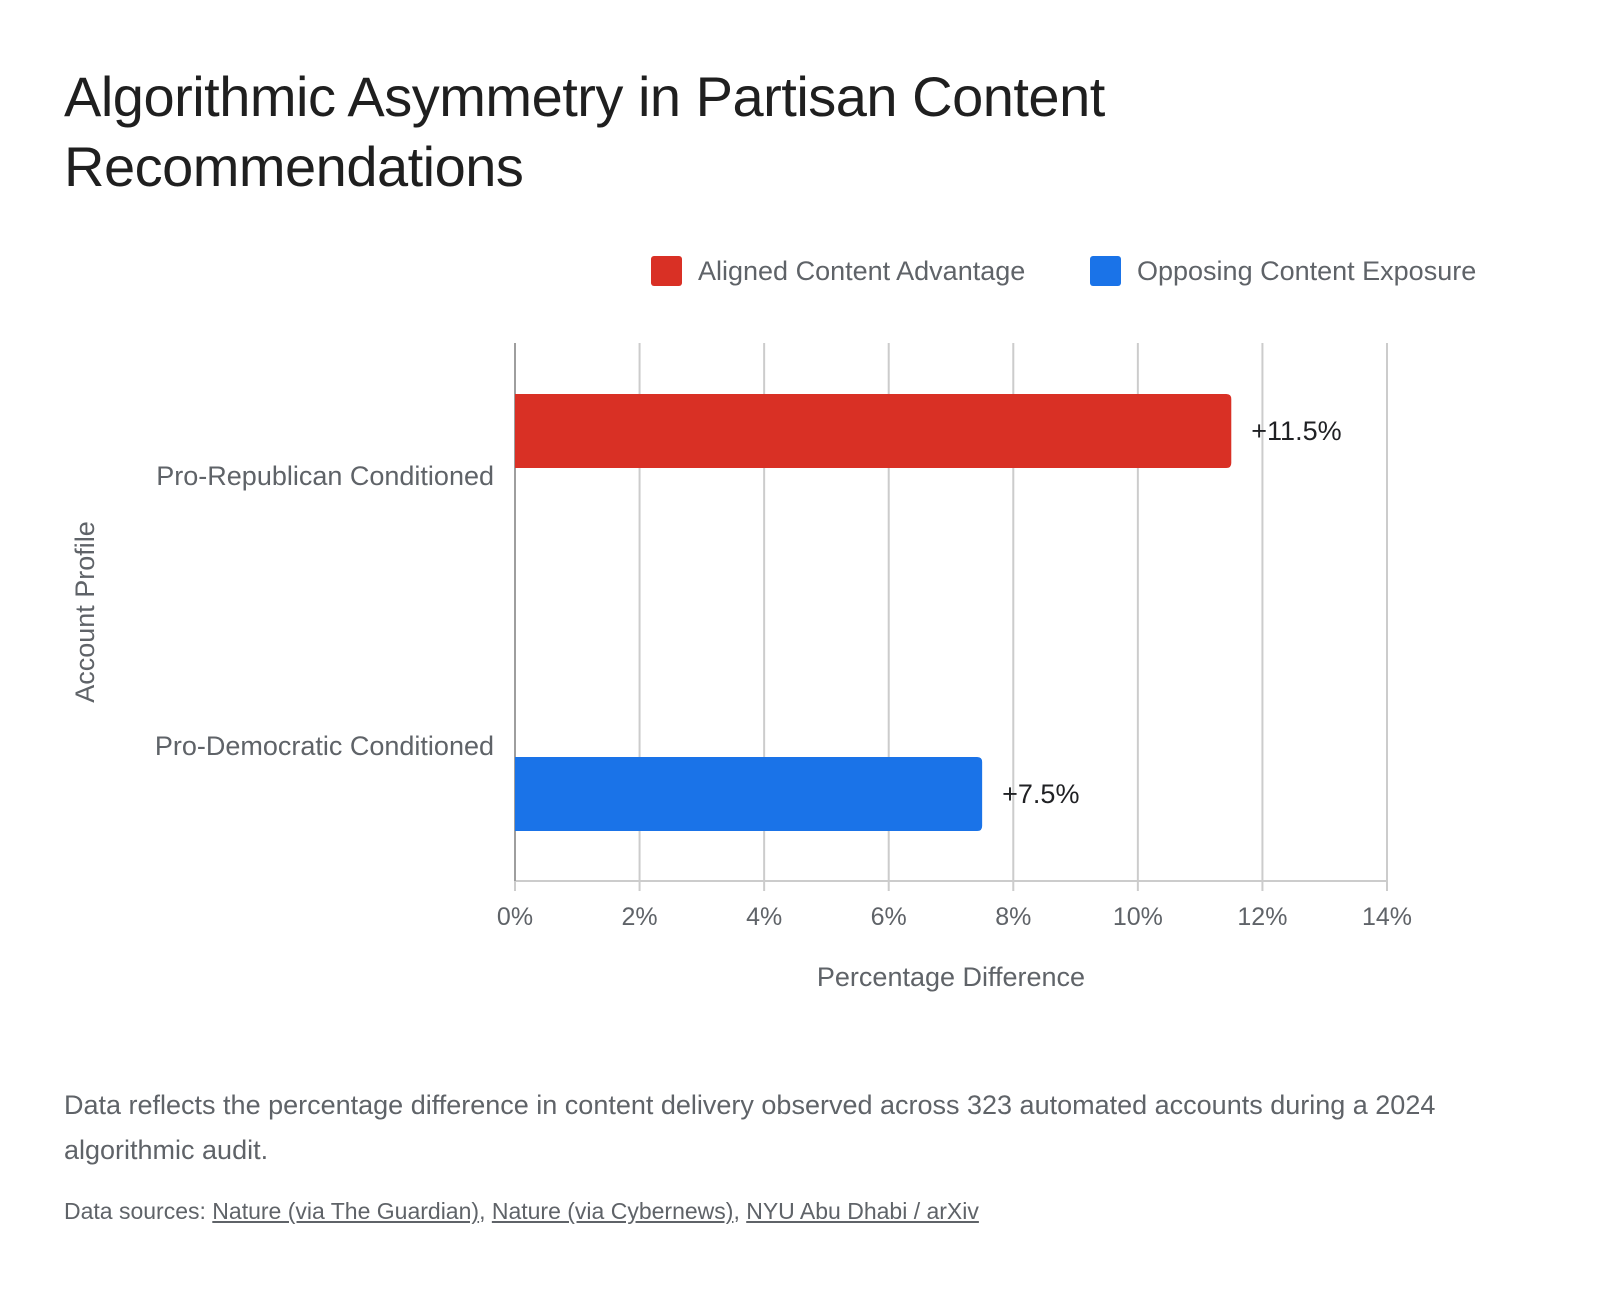 Image resolution: width=1600 pixels, height=1316 pixels. Describe the element at coordinates (764, 917) in the screenshot. I see `x-tick-label: 4%` at that location.